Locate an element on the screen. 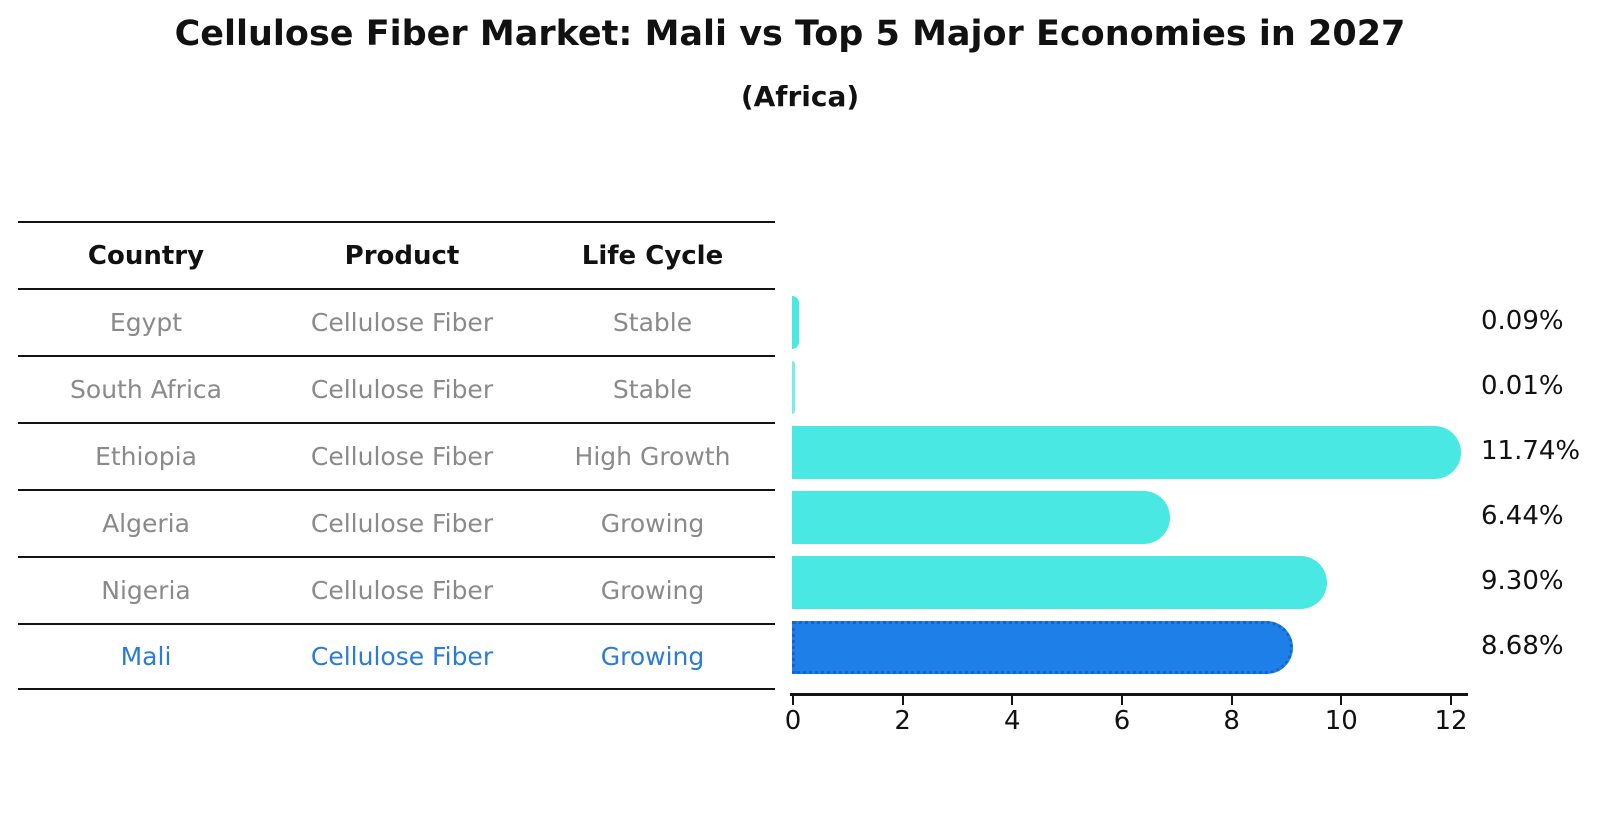 The image size is (1604, 823). x-tick-label: 10 is located at coordinates (1341, 721).